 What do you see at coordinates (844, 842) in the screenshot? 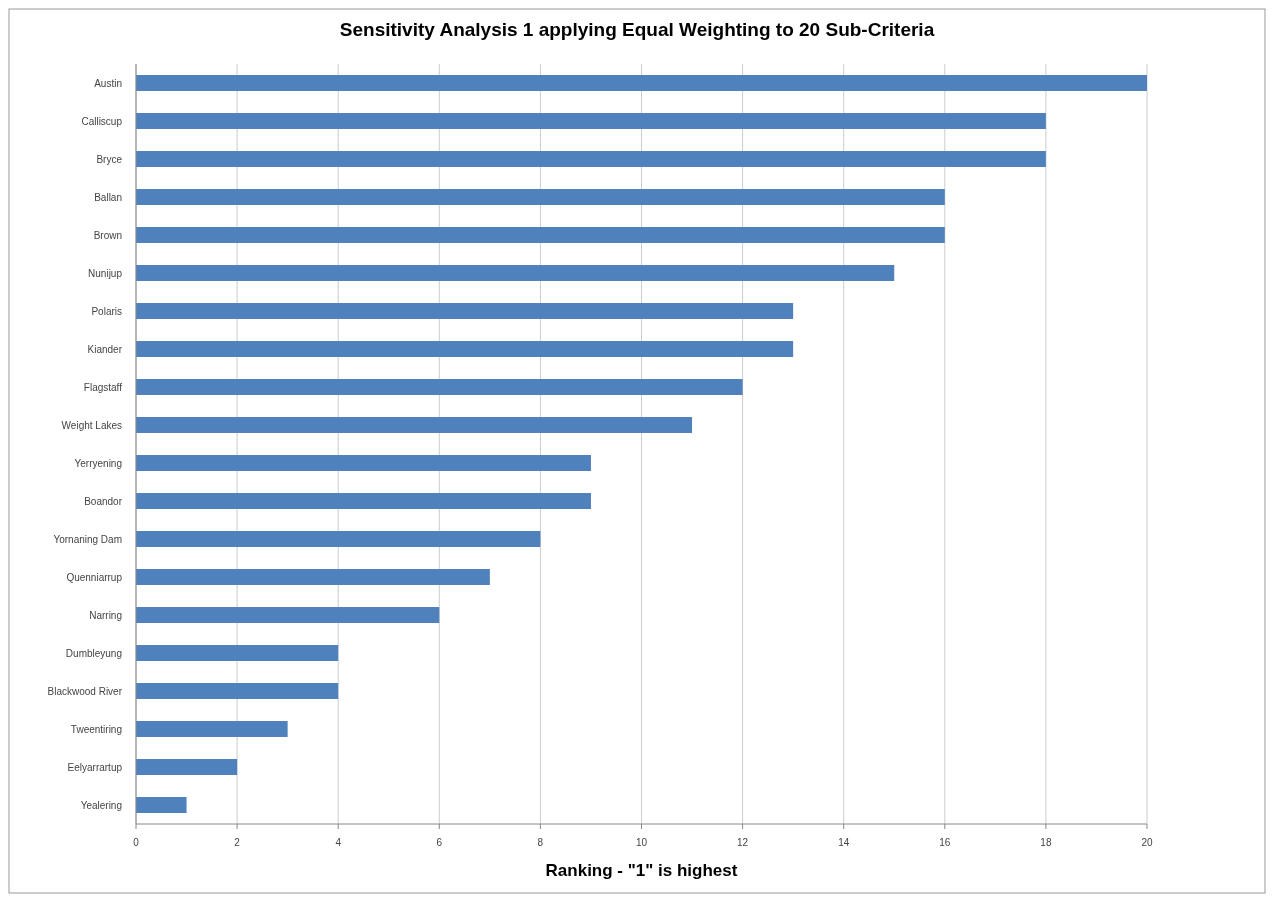
I see `x-tick-label: 14` at bounding box center [844, 842].